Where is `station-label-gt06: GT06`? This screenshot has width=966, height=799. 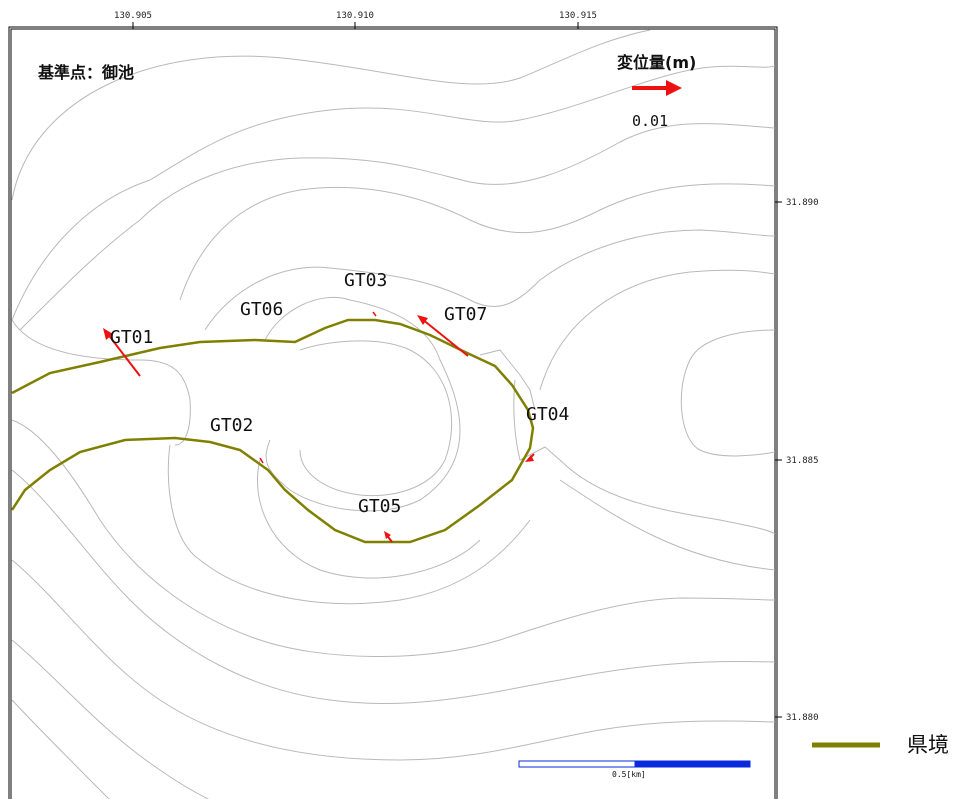
station-label-gt06: GT06 is located at coordinates (261, 309).